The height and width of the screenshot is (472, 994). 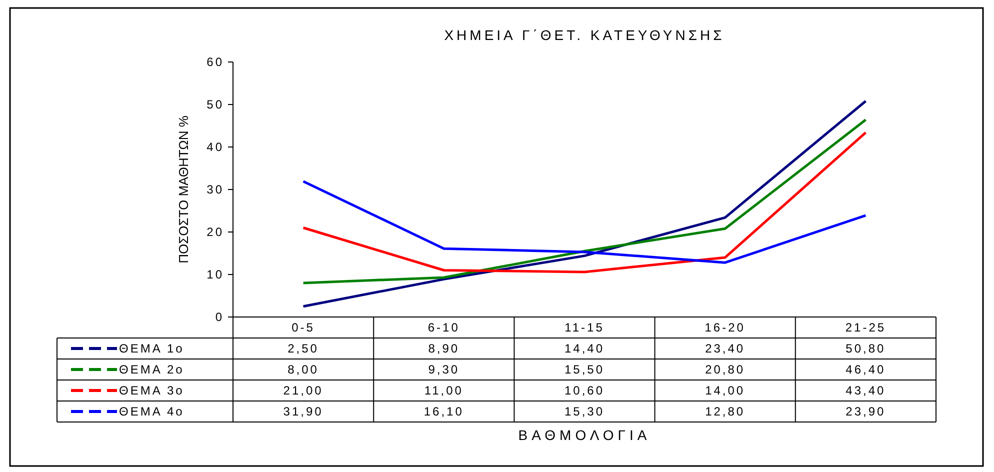 I want to click on data-label: 31,90, so click(x=303, y=411).